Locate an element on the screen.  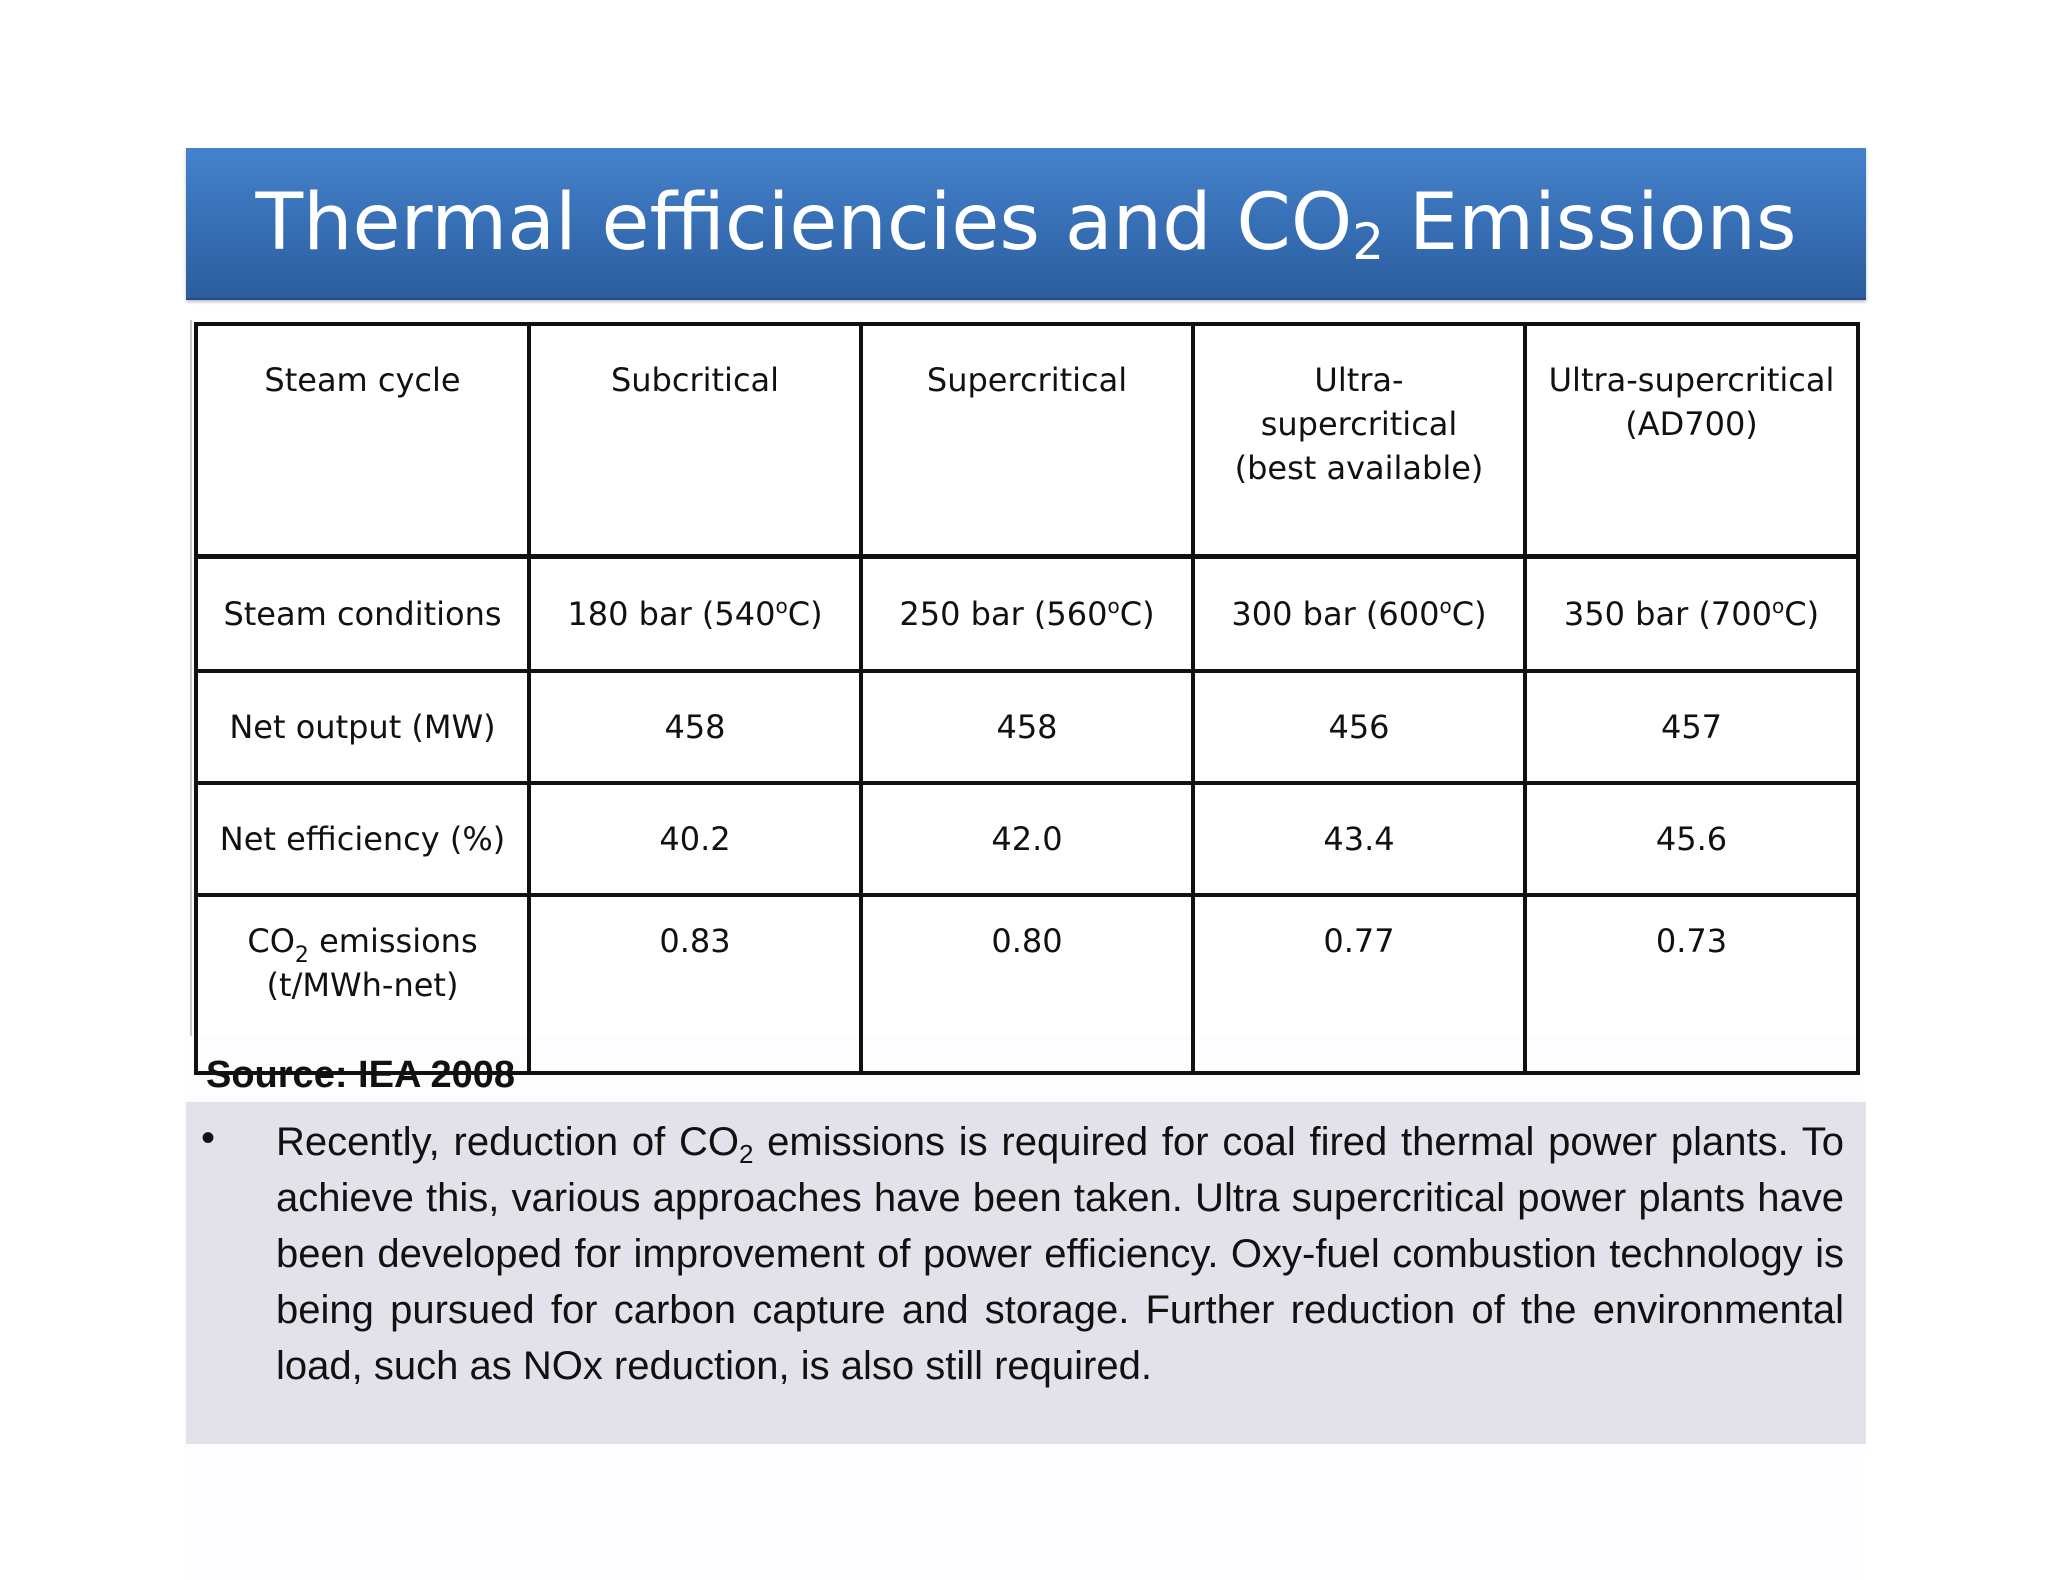
table-cell: 250 bar (560oC) is located at coordinates (1027, 613).